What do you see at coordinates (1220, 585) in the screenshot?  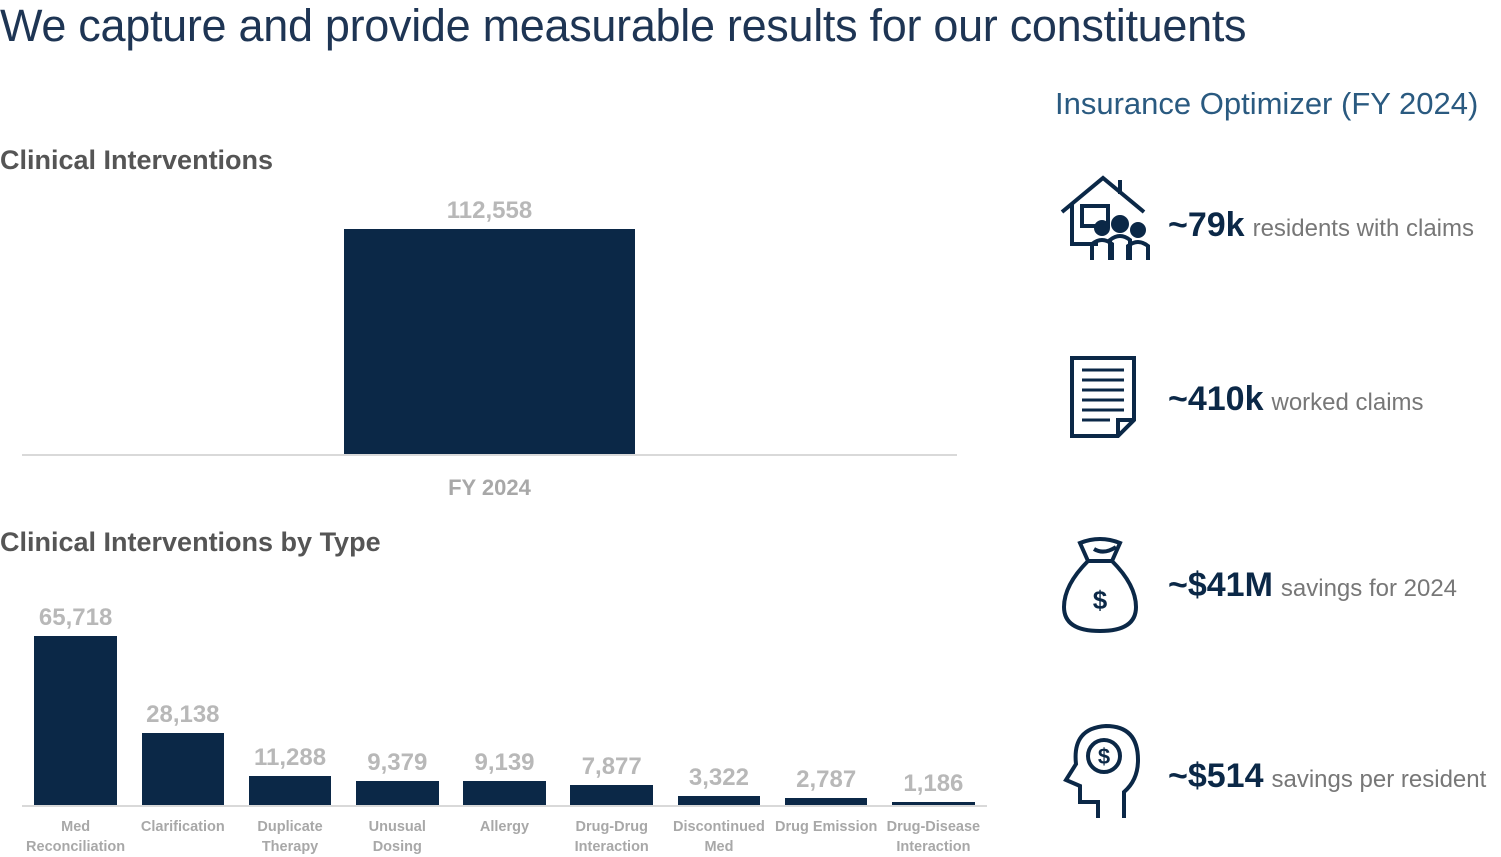 I see `stat-value: ~$41M` at bounding box center [1220, 585].